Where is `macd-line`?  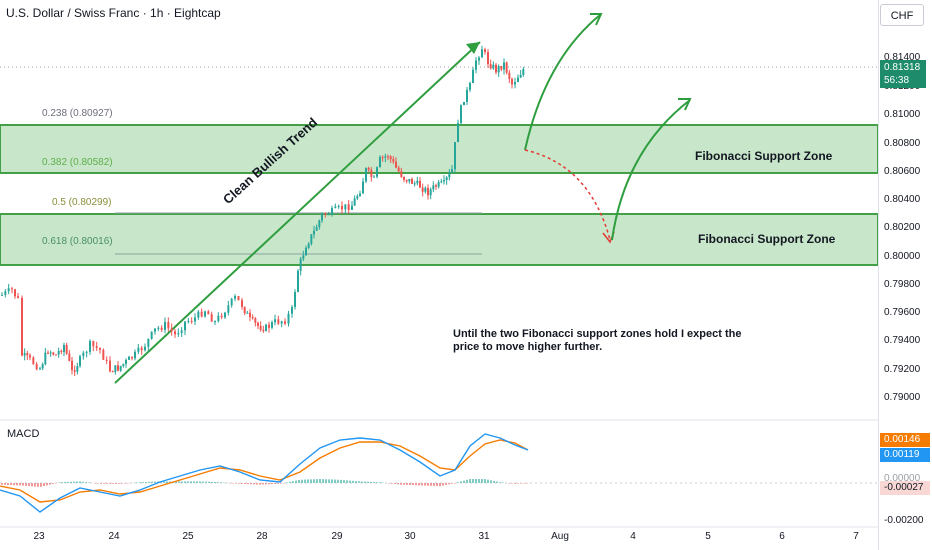
macd-line is located at coordinates (264, 471).